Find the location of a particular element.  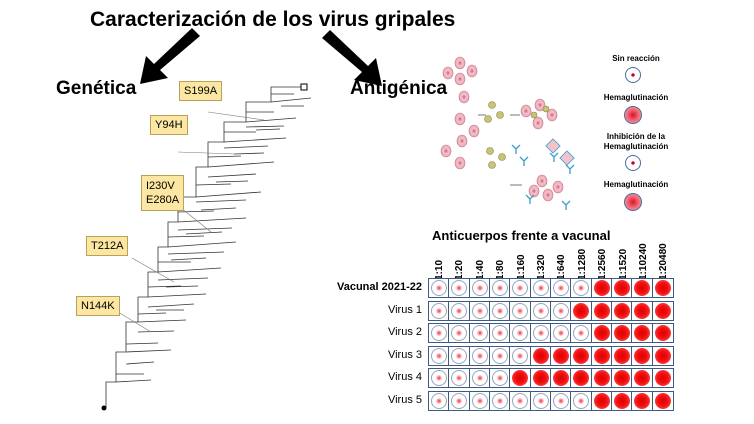

hemagglutination-scheme is located at coordinates (507, 133).